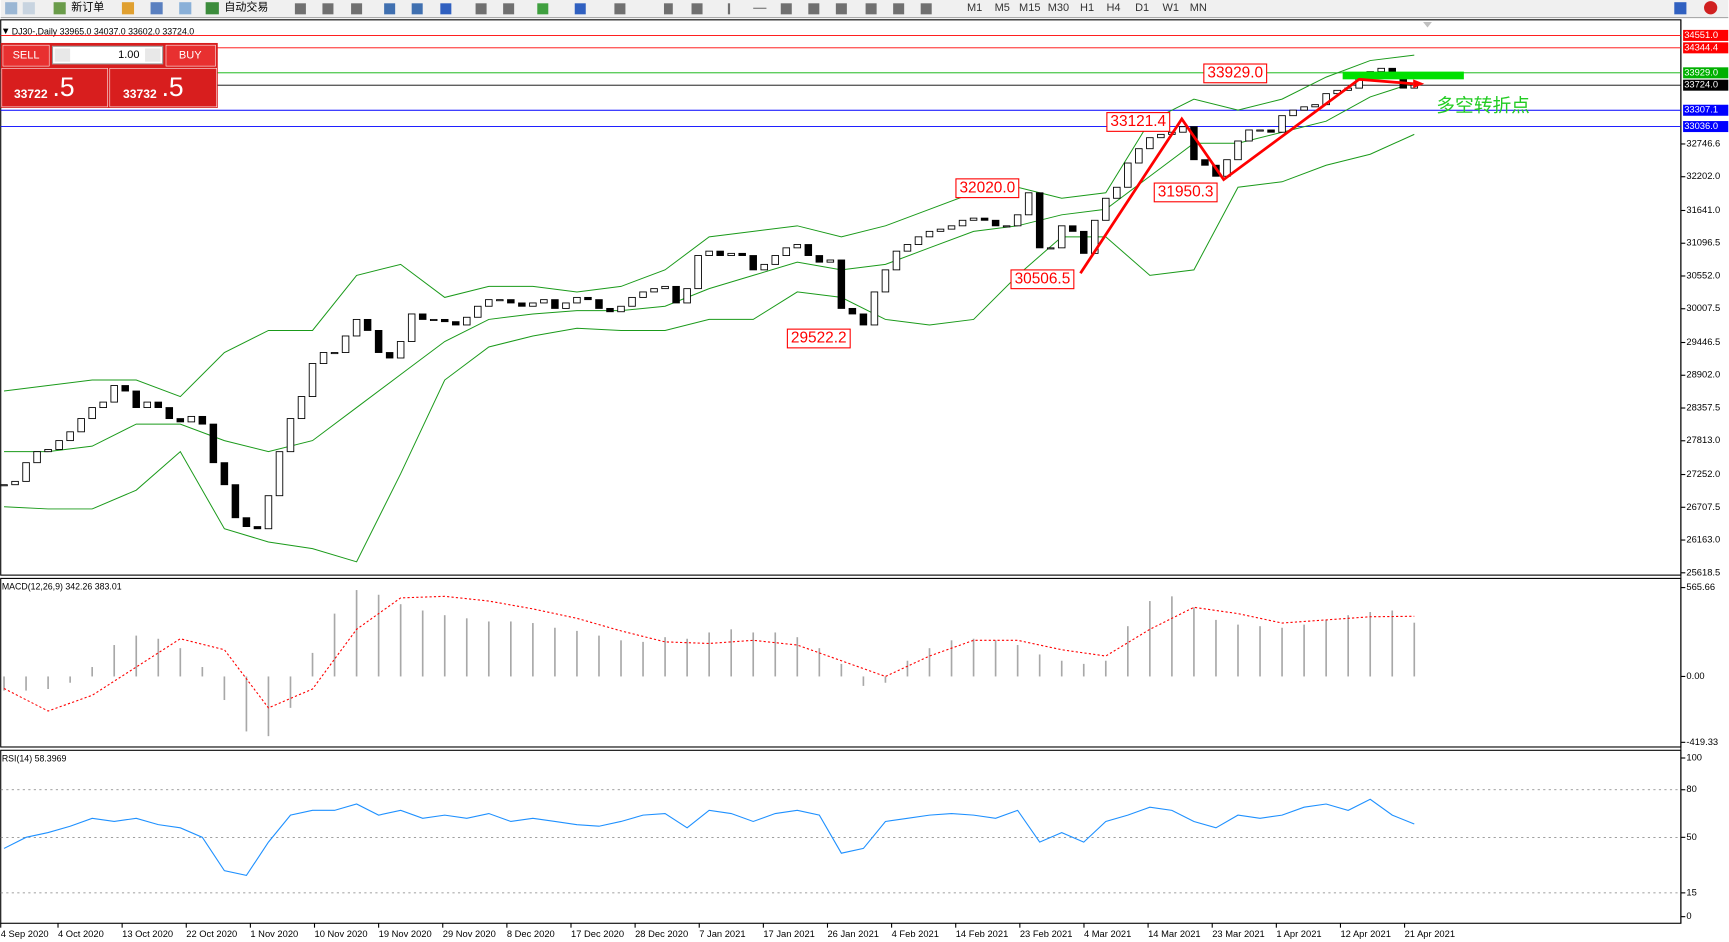 The image size is (1729, 942). I want to click on timeframe-button: H1, so click(1087, 8).